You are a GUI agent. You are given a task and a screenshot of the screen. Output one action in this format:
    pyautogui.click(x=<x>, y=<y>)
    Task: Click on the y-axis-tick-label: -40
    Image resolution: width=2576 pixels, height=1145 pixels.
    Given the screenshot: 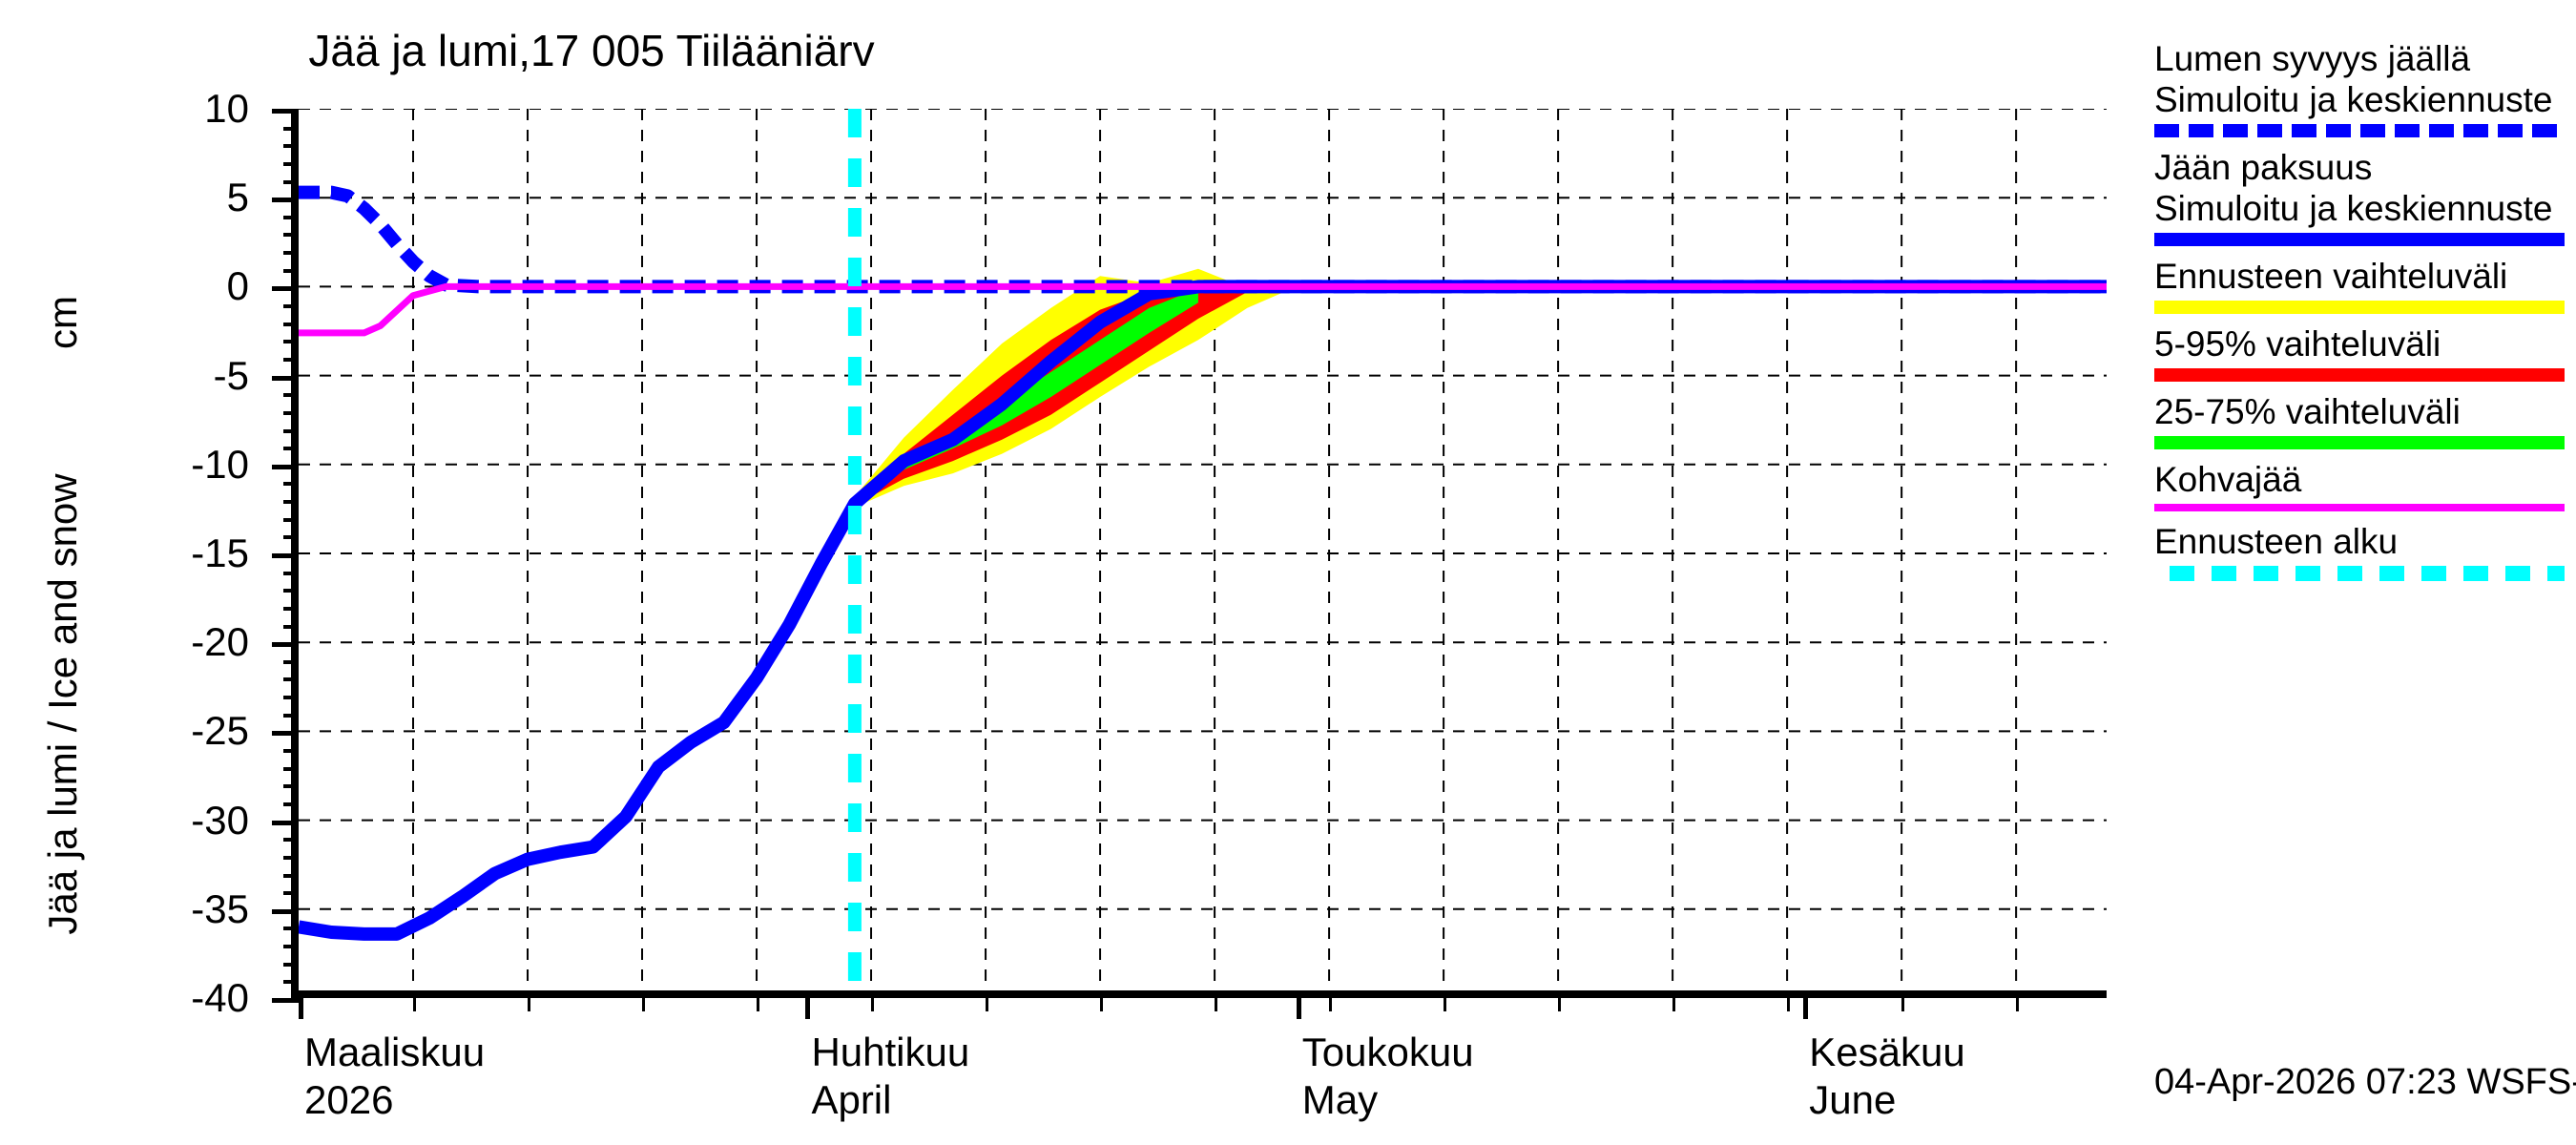 What is the action you would take?
    pyautogui.click(x=220, y=997)
    